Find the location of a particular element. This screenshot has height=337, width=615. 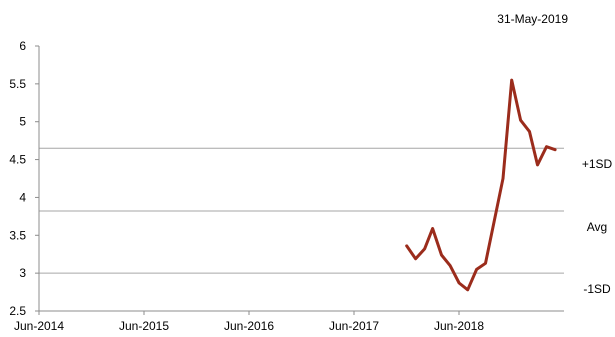

x-tick-label: Jun-2014 is located at coordinates (39, 326).